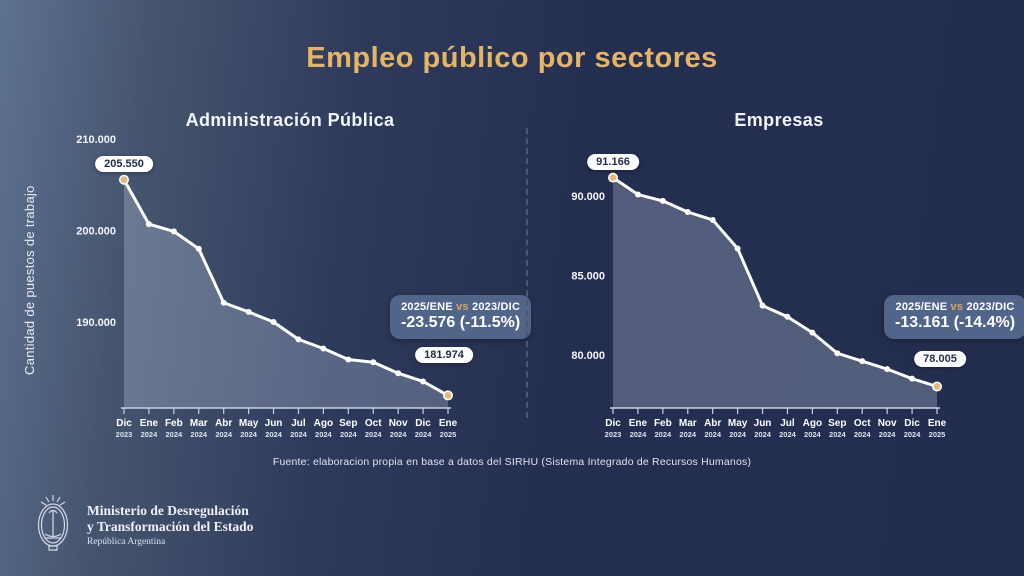  Describe the element at coordinates (96, 323) in the screenshot. I see `y-tick-label: 190.000` at that location.